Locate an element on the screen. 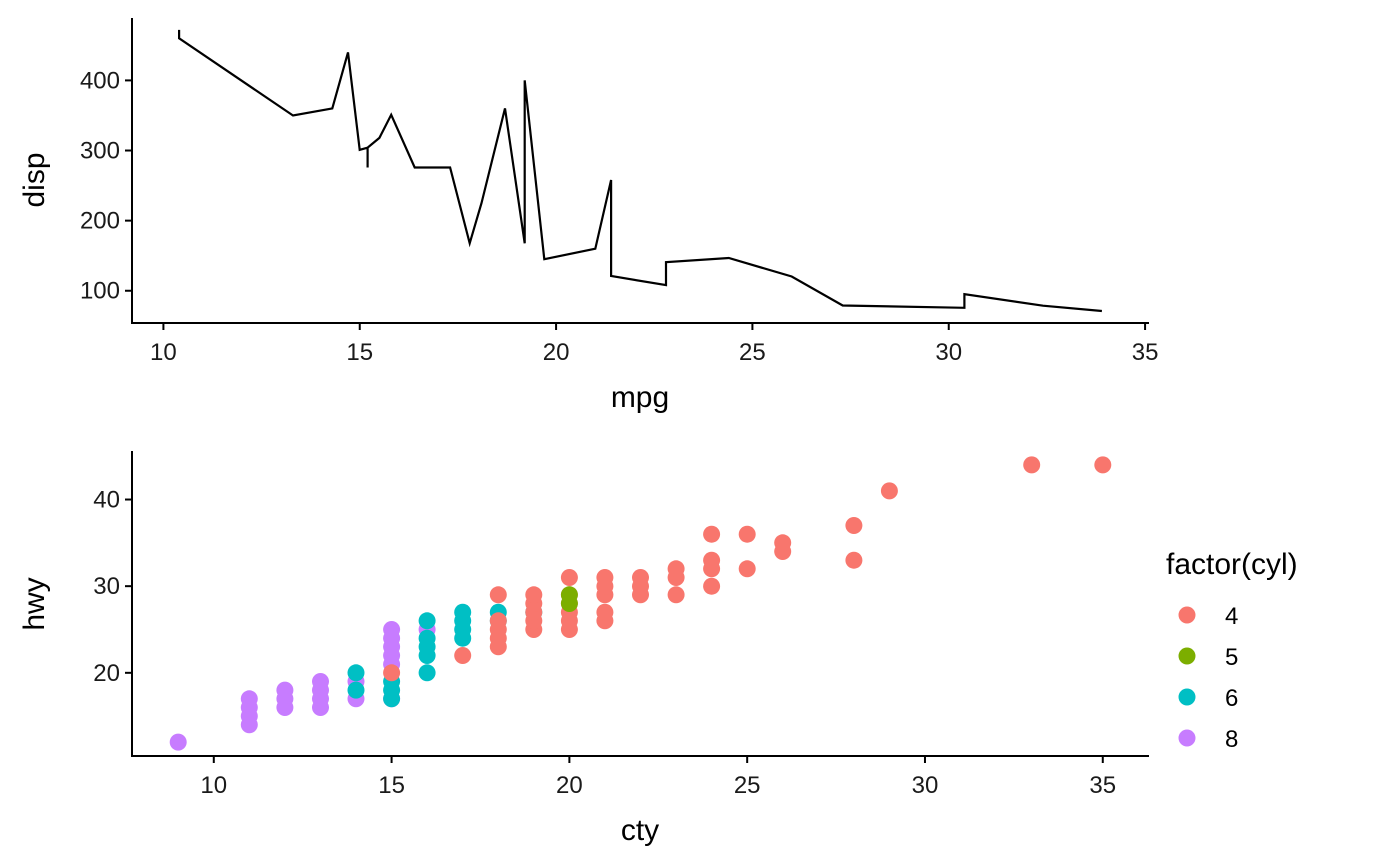 The height and width of the screenshot is (866, 1400). bottom-x-tick-label: 30 is located at coordinates (925, 785).